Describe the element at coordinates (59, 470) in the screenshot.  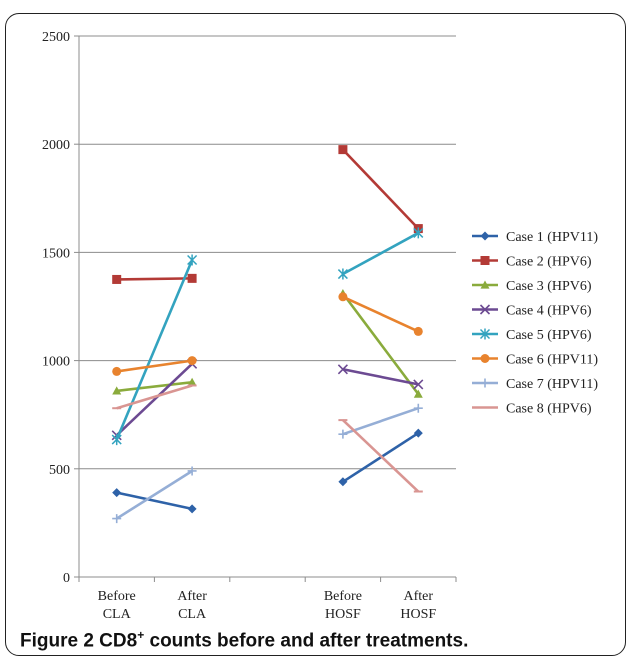
I see `y-tick-label: 500` at that location.